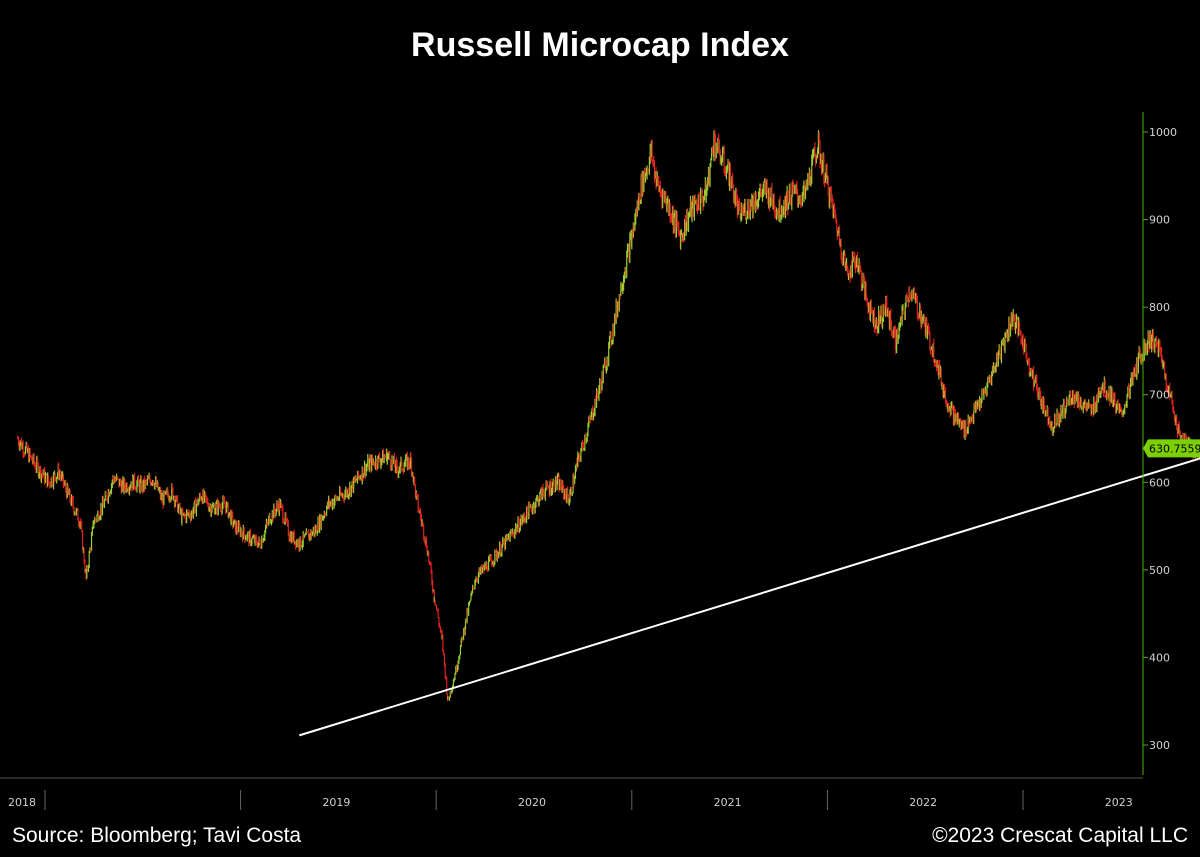 This screenshot has height=857, width=1200. Describe the element at coordinates (1159, 657) in the screenshot. I see `y-tick-label: 400` at that location.